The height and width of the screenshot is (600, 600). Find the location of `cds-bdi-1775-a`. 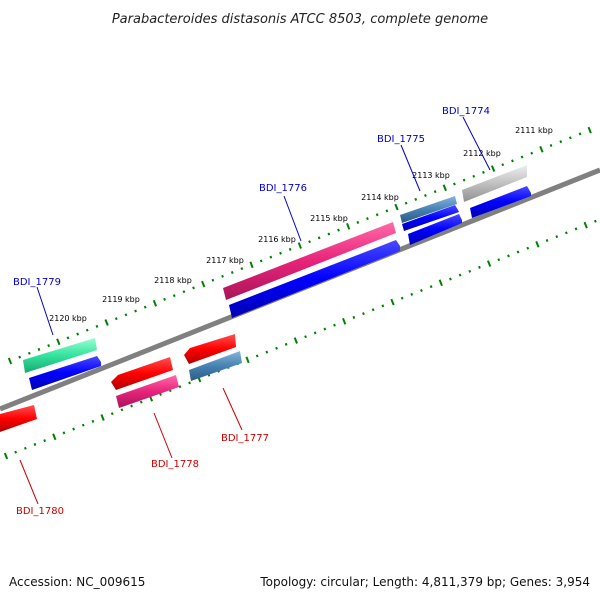

cds-bdi-1775-a is located at coordinates (430, 218).